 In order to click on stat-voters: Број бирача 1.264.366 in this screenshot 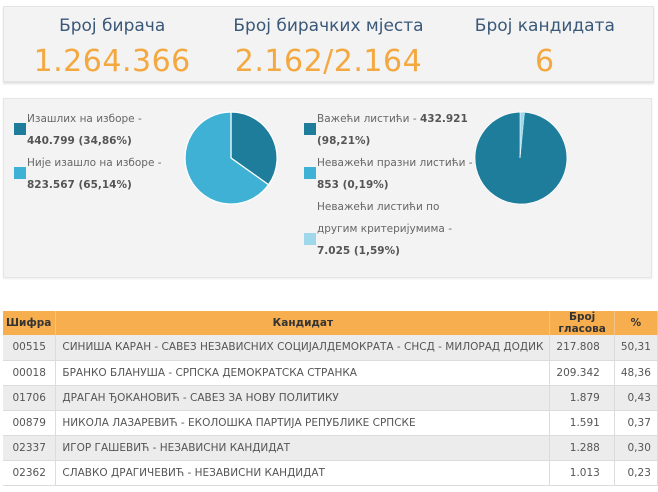, I will do `click(112, 44)`.